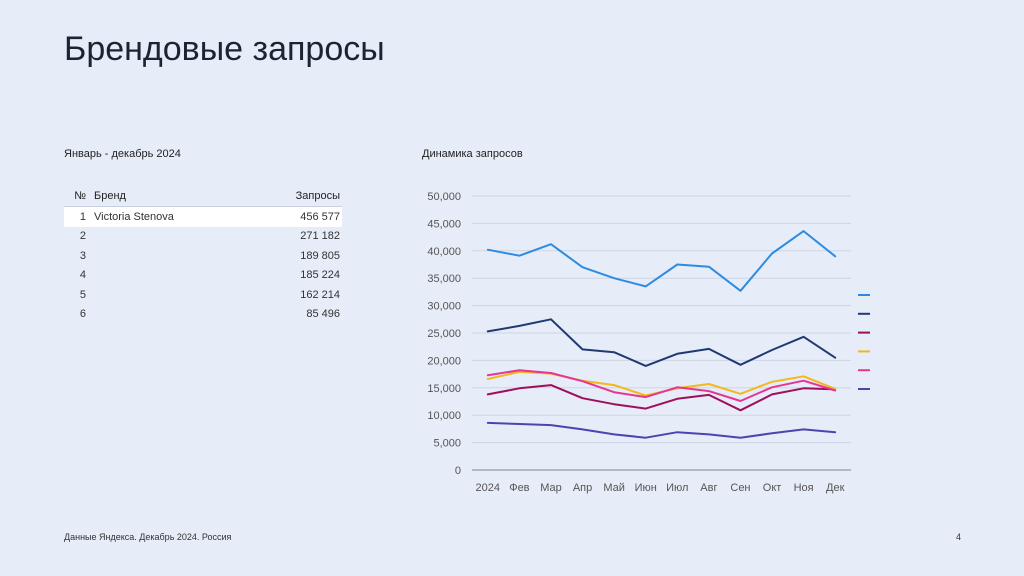 The image size is (1024, 576). What do you see at coordinates (82, 294) in the screenshot?
I see `row-number: 5` at bounding box center [82, 294].